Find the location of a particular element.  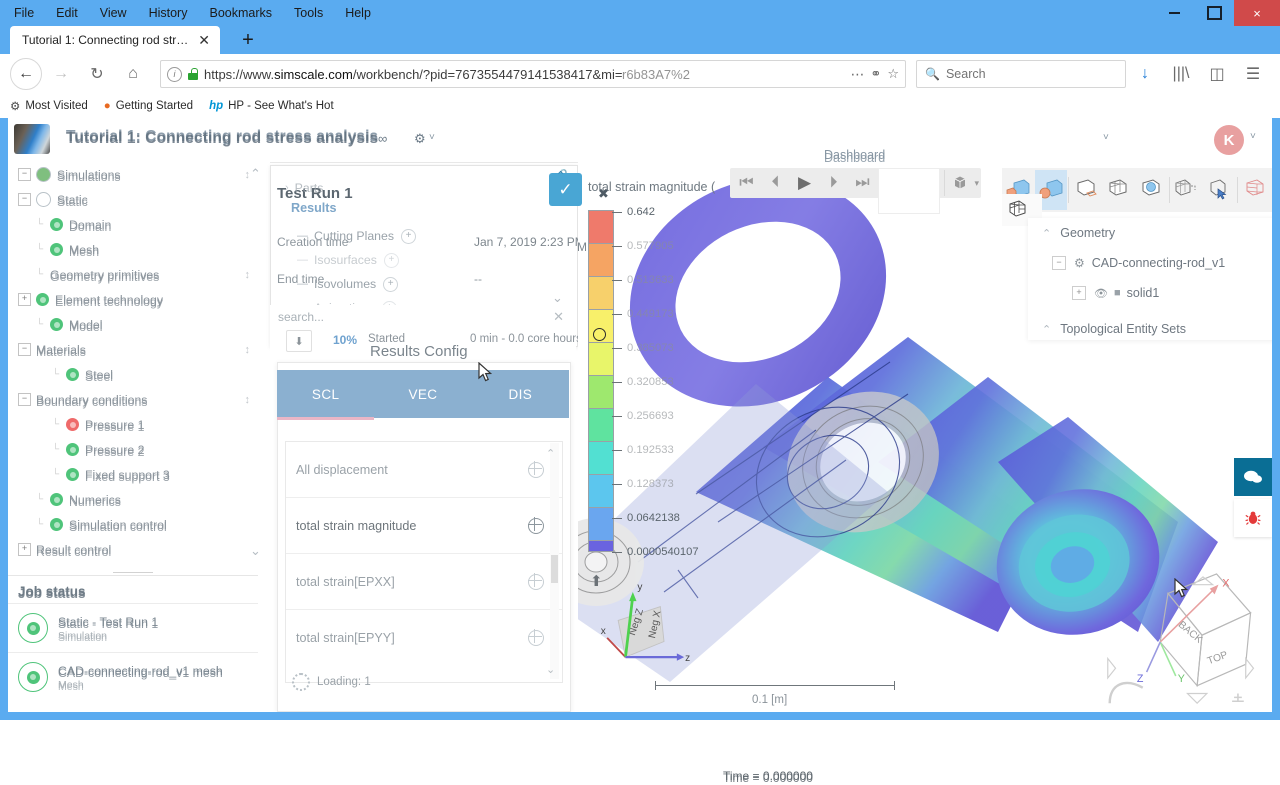

browser-tab-active: Tutorial 1: Connecting rod stress an ✕ is located at coordinates (115, 40).